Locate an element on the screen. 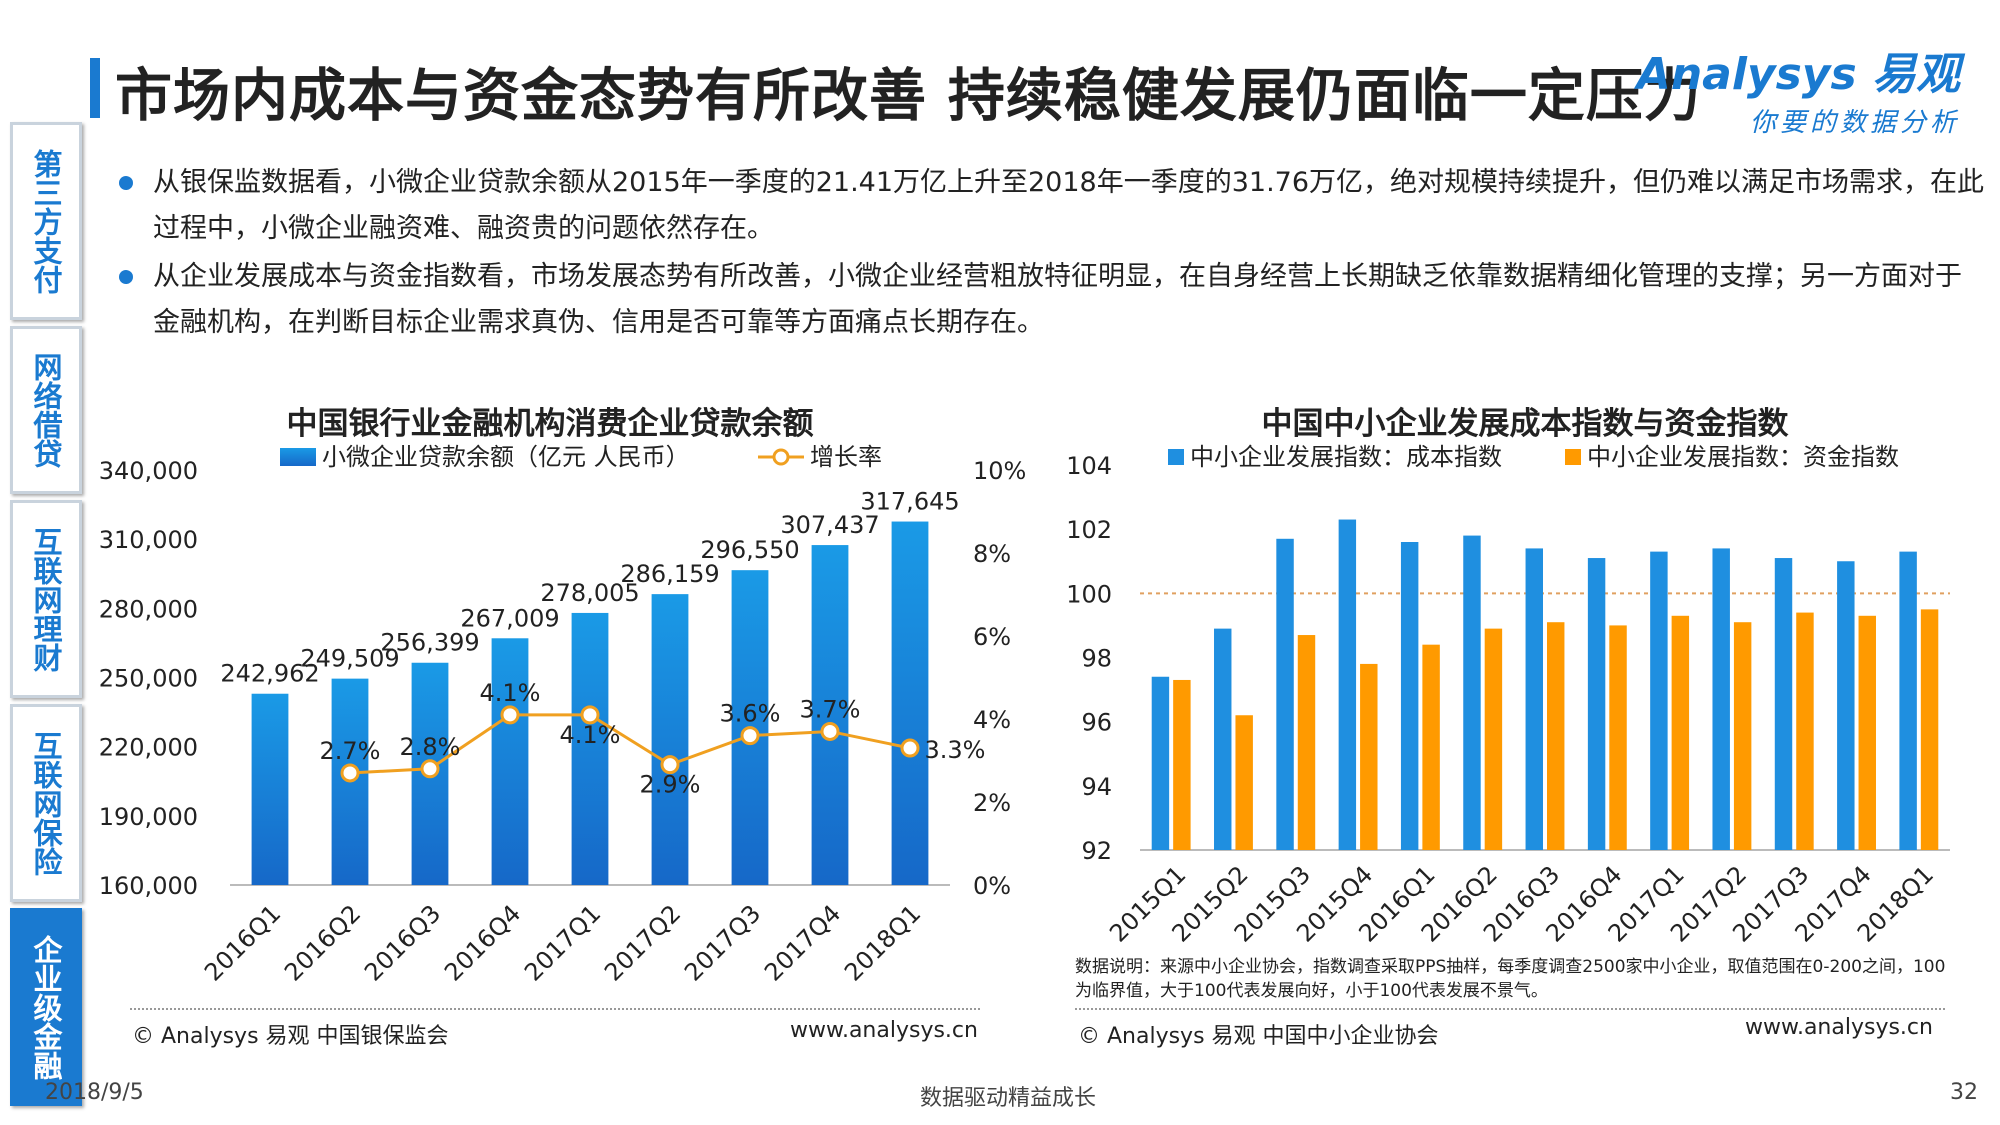  y-tick-label: 96 is located at coordinates (1096, 723).